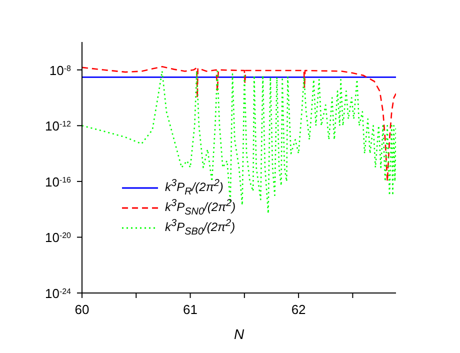 Image resolution: width=460 pixels, height=353 pixels. What do you see at coordinates (194, 188) in the screenshot?
I see `legend-label: k$^{3}$P$_{R}$/(2π$^{2}$)` at bounding box center [194, 188].